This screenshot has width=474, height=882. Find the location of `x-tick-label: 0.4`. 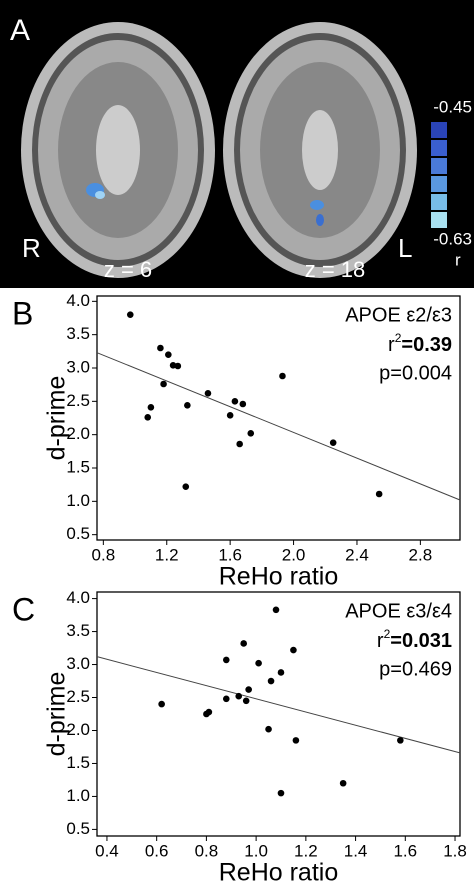

x-tick-label: 0.4 is located at coordinates (107, 850).